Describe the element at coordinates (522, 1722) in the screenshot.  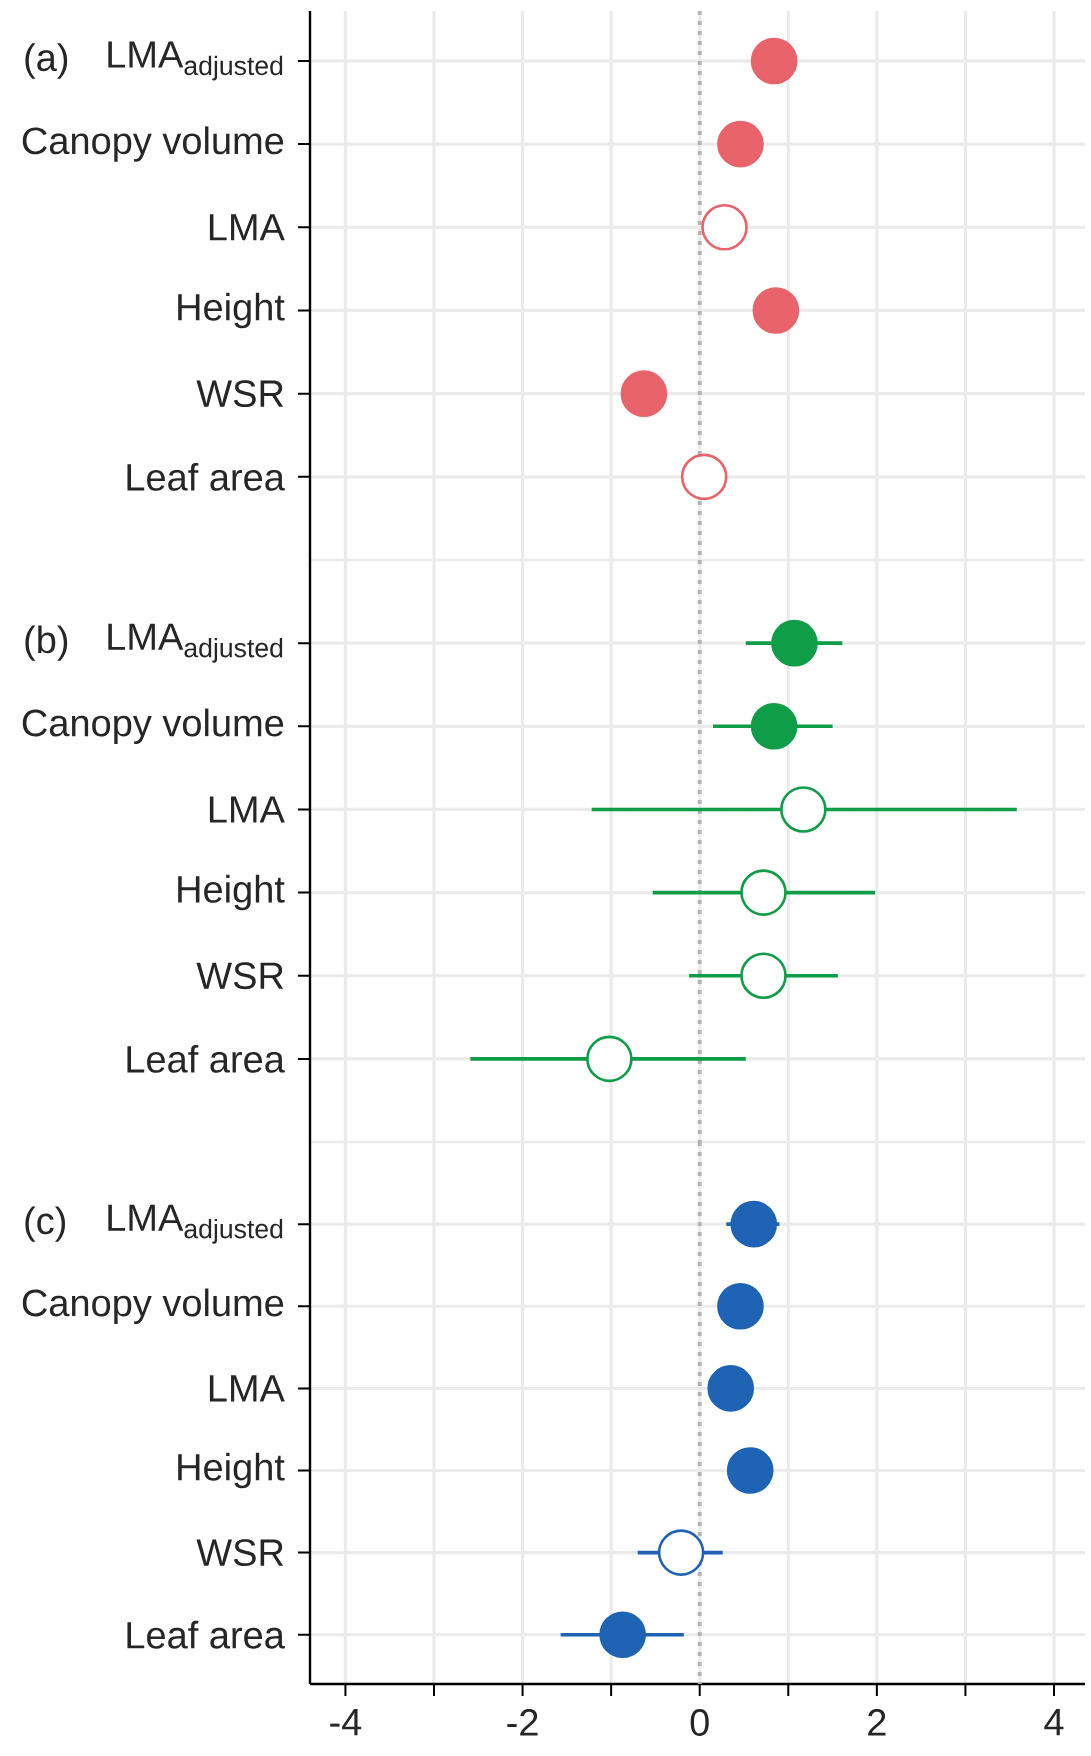
I see `x-tick-label: -2` at that location.